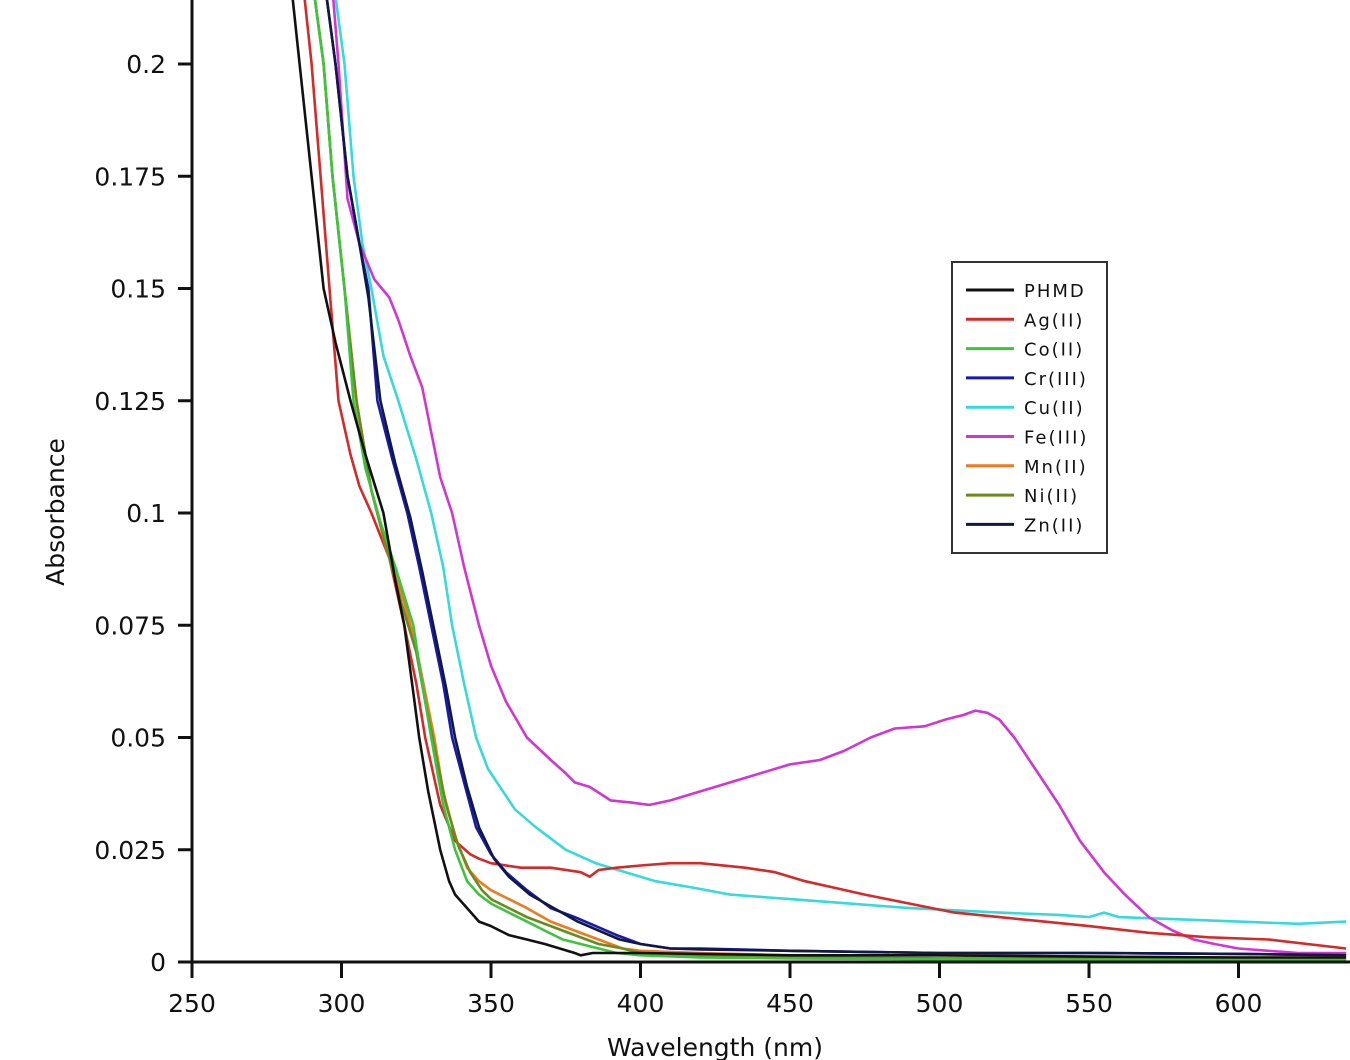  I want to click on y-tick-label: 0.175, so click(130, 176).